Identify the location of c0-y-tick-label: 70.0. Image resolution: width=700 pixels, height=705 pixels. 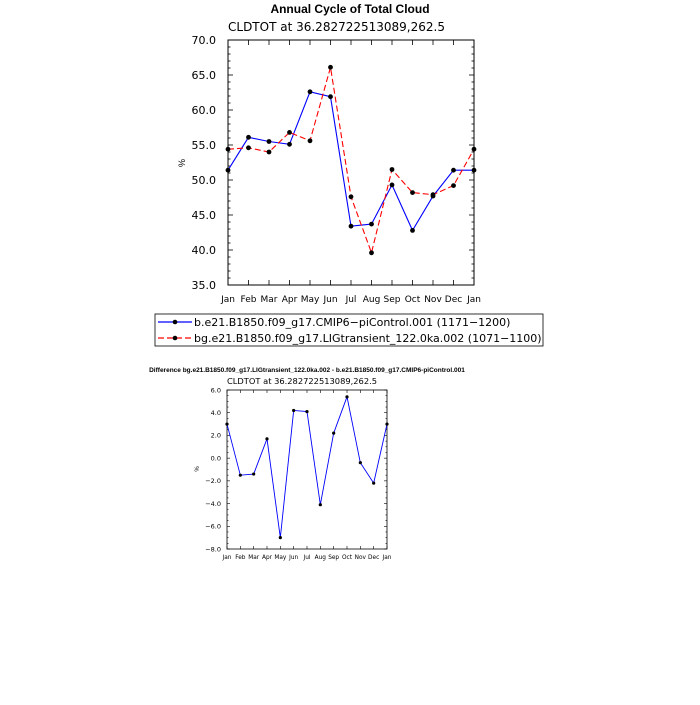
(204, 40).